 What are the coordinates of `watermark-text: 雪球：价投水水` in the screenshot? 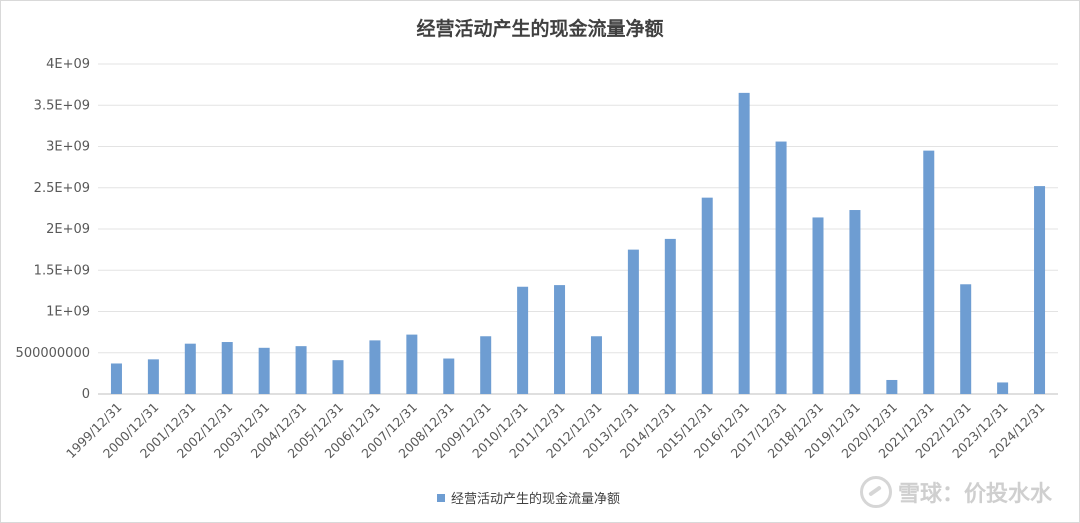 It's located at (974, 494).